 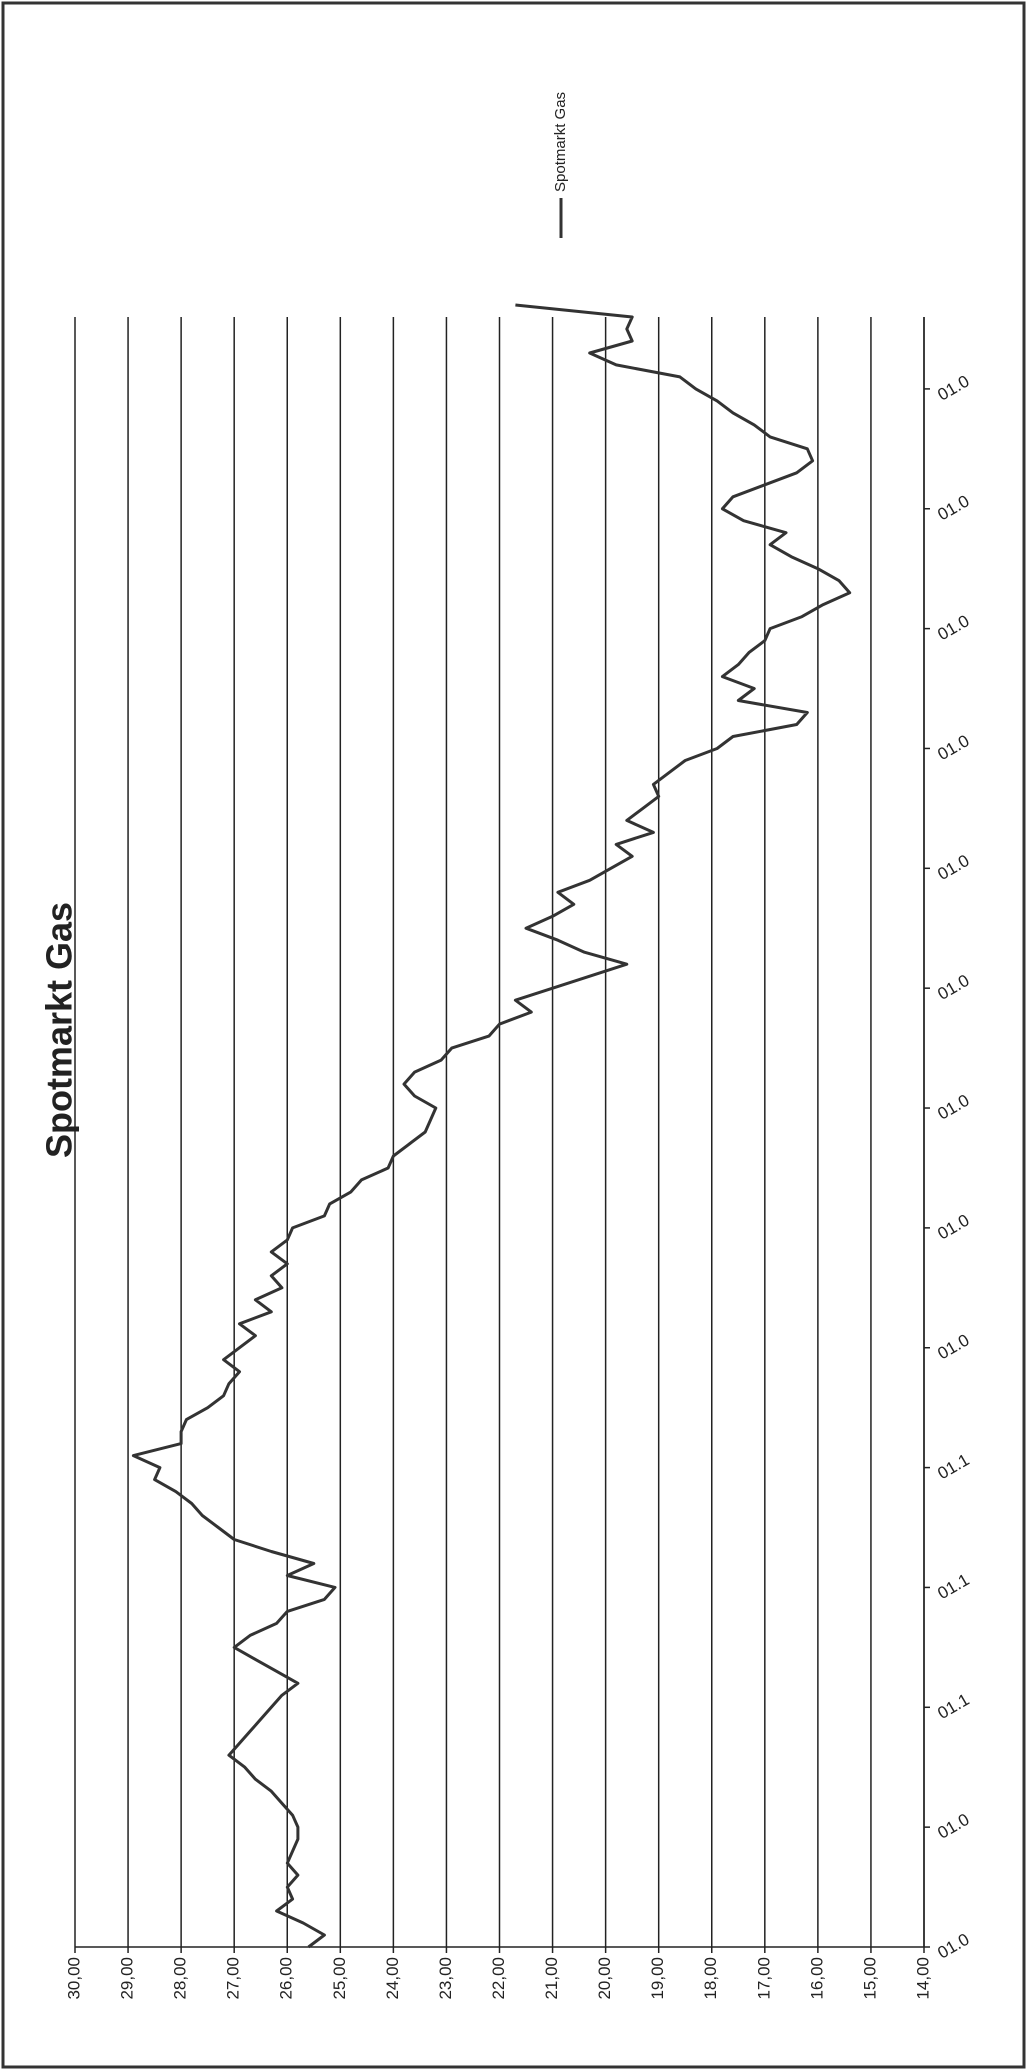 I want to click on y-tick-label: 18,00, so click(x=710, y=1978).